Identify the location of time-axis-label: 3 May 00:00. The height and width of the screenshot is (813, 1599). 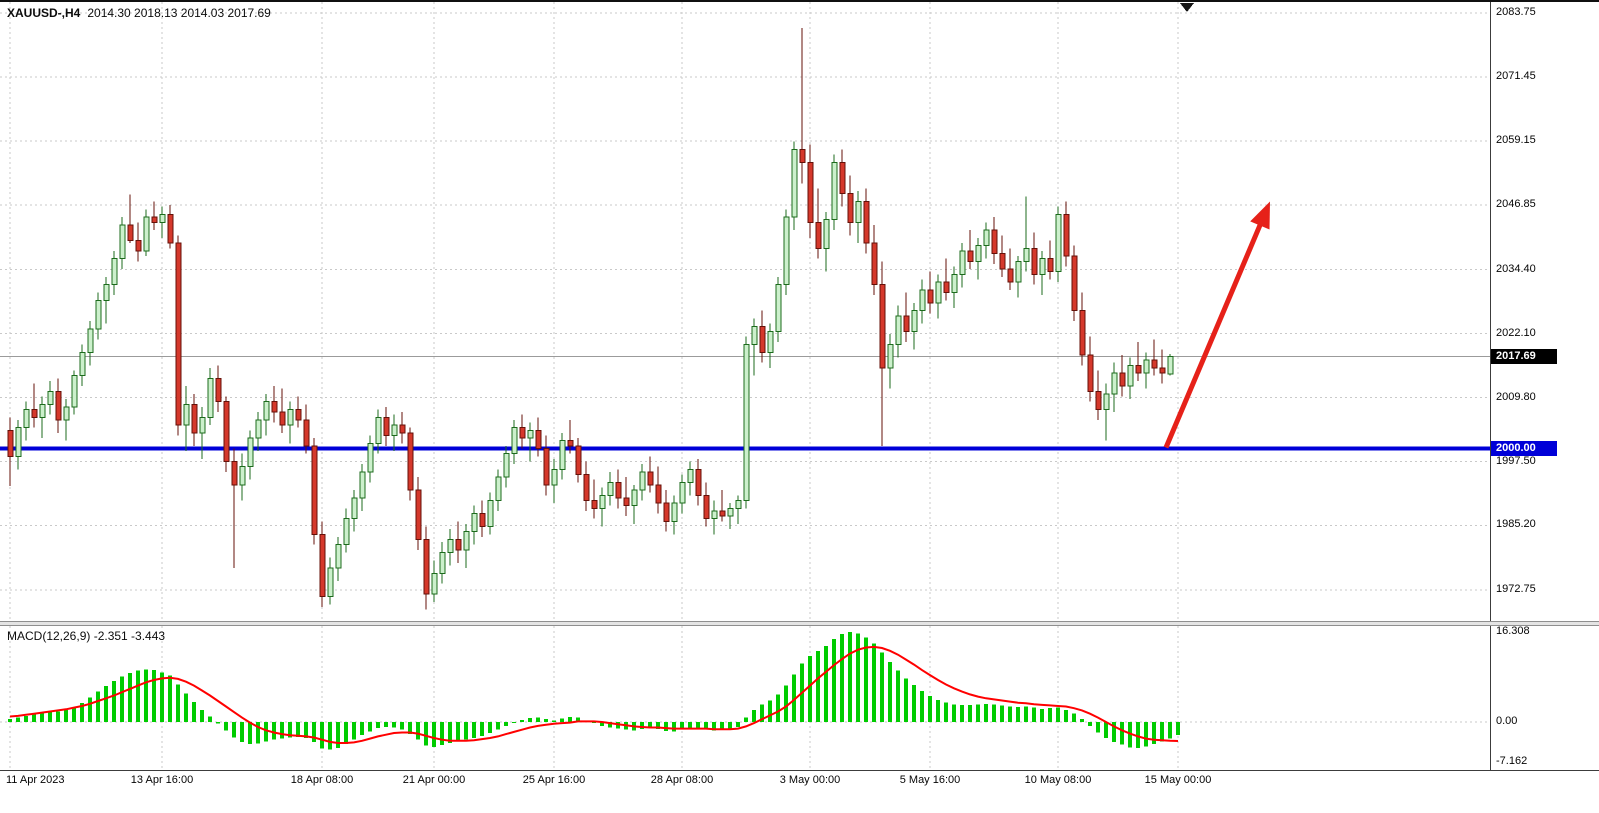
(810, 780).